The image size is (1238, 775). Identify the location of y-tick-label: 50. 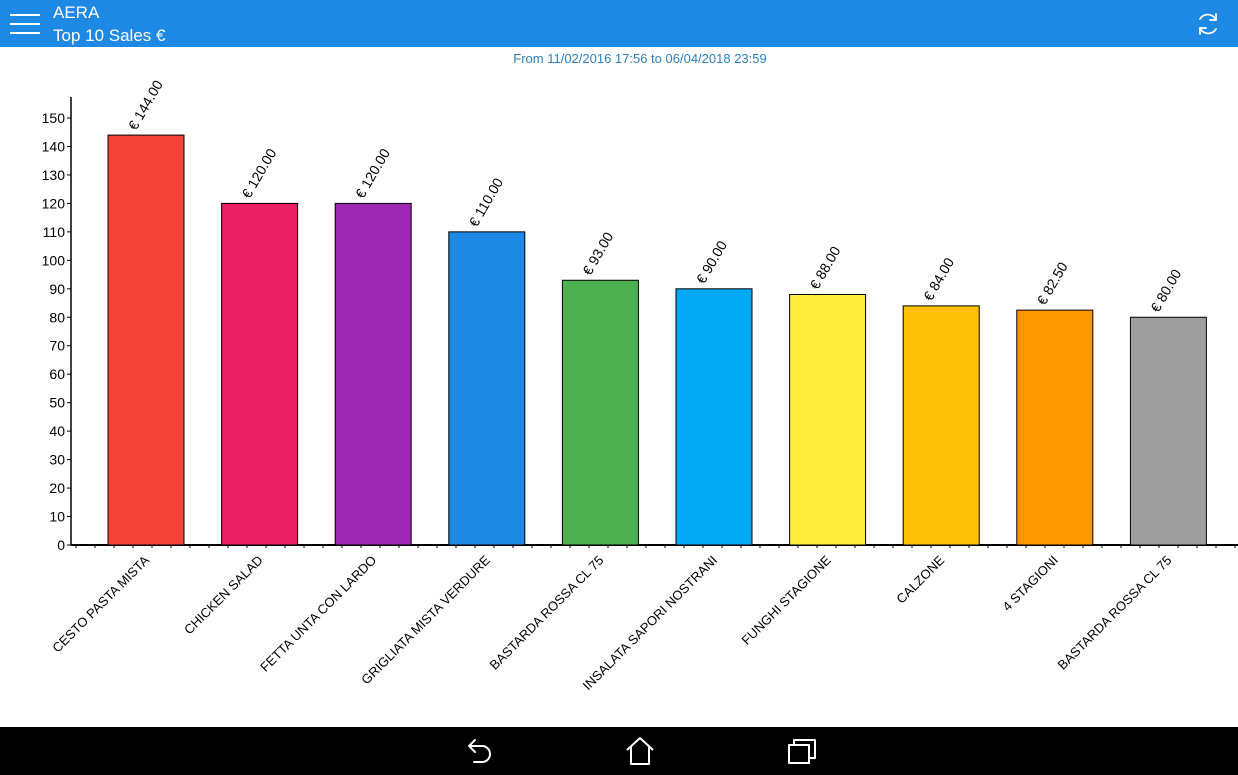
(57, 403).